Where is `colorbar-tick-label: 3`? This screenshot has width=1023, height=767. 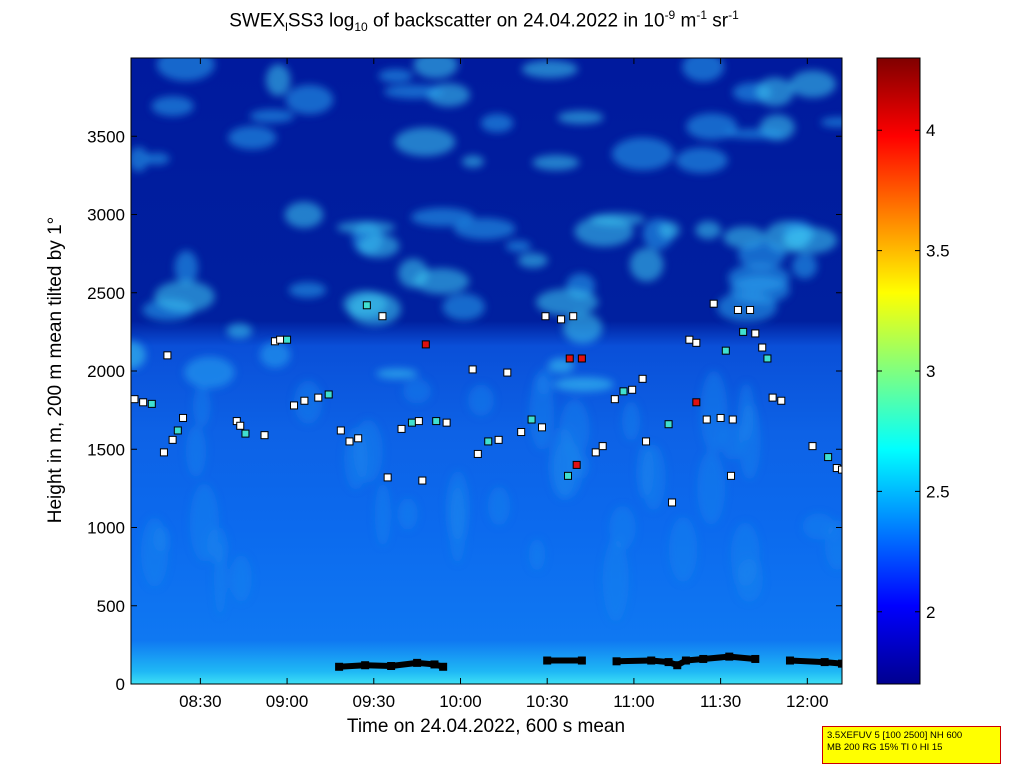 colorbar-tick-label: 3 is located at coordinates (930, 371).